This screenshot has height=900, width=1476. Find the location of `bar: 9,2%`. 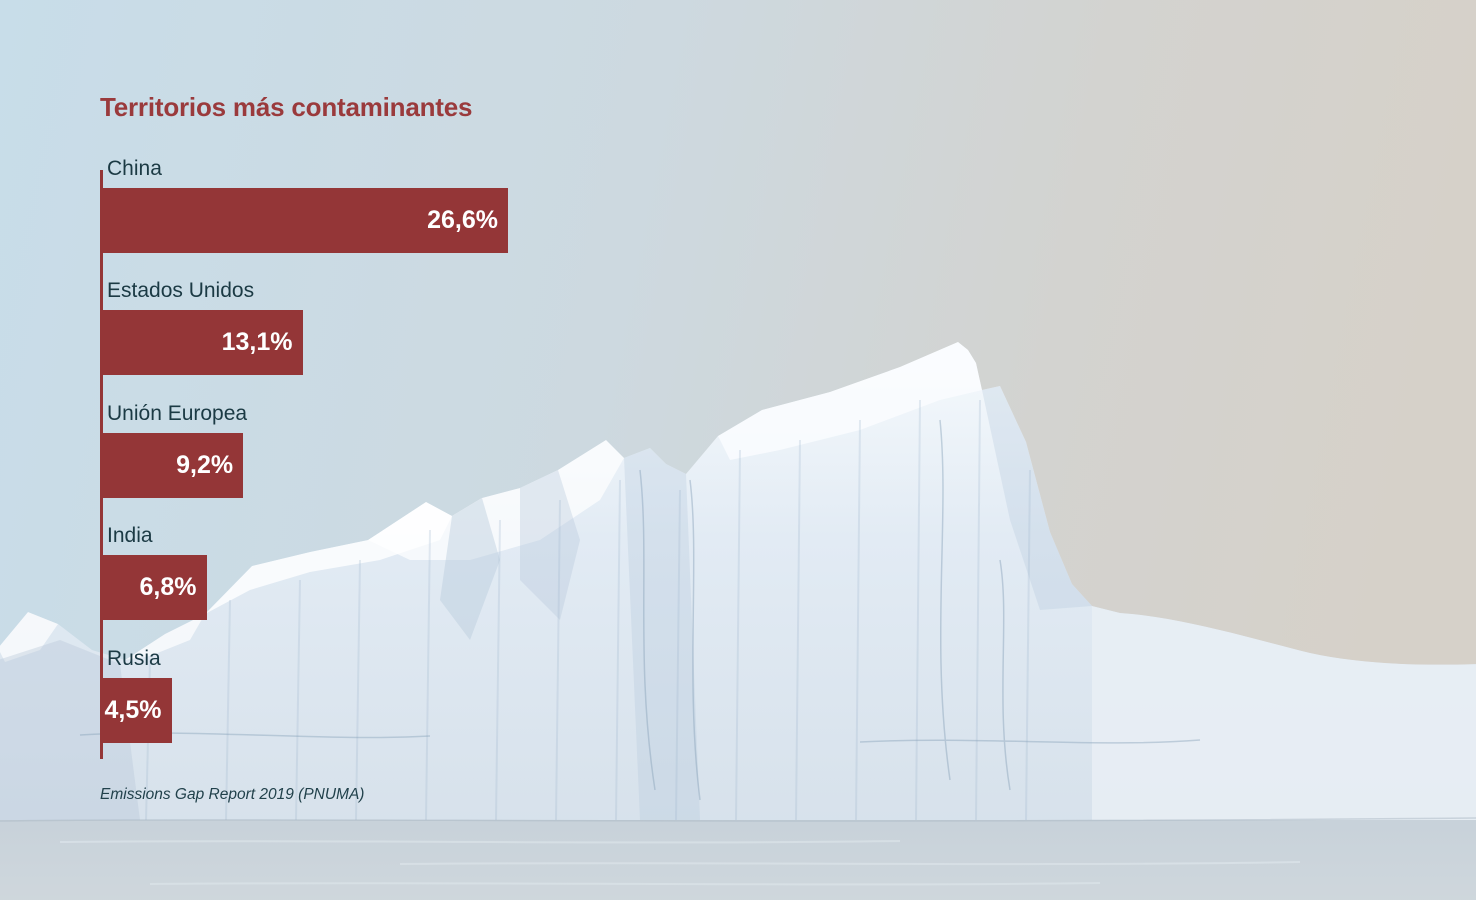

bar: 9,2% is located at coordinates (173, 465).